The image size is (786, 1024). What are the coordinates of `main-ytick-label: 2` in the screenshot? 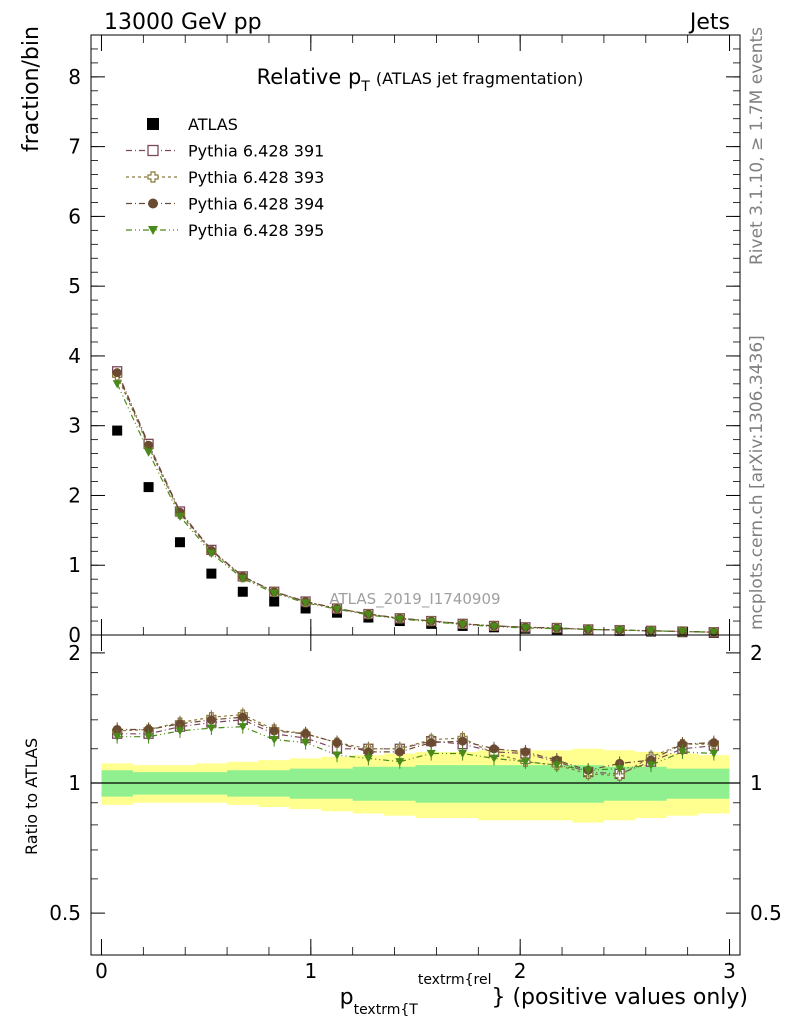 It's located at (74, 495).